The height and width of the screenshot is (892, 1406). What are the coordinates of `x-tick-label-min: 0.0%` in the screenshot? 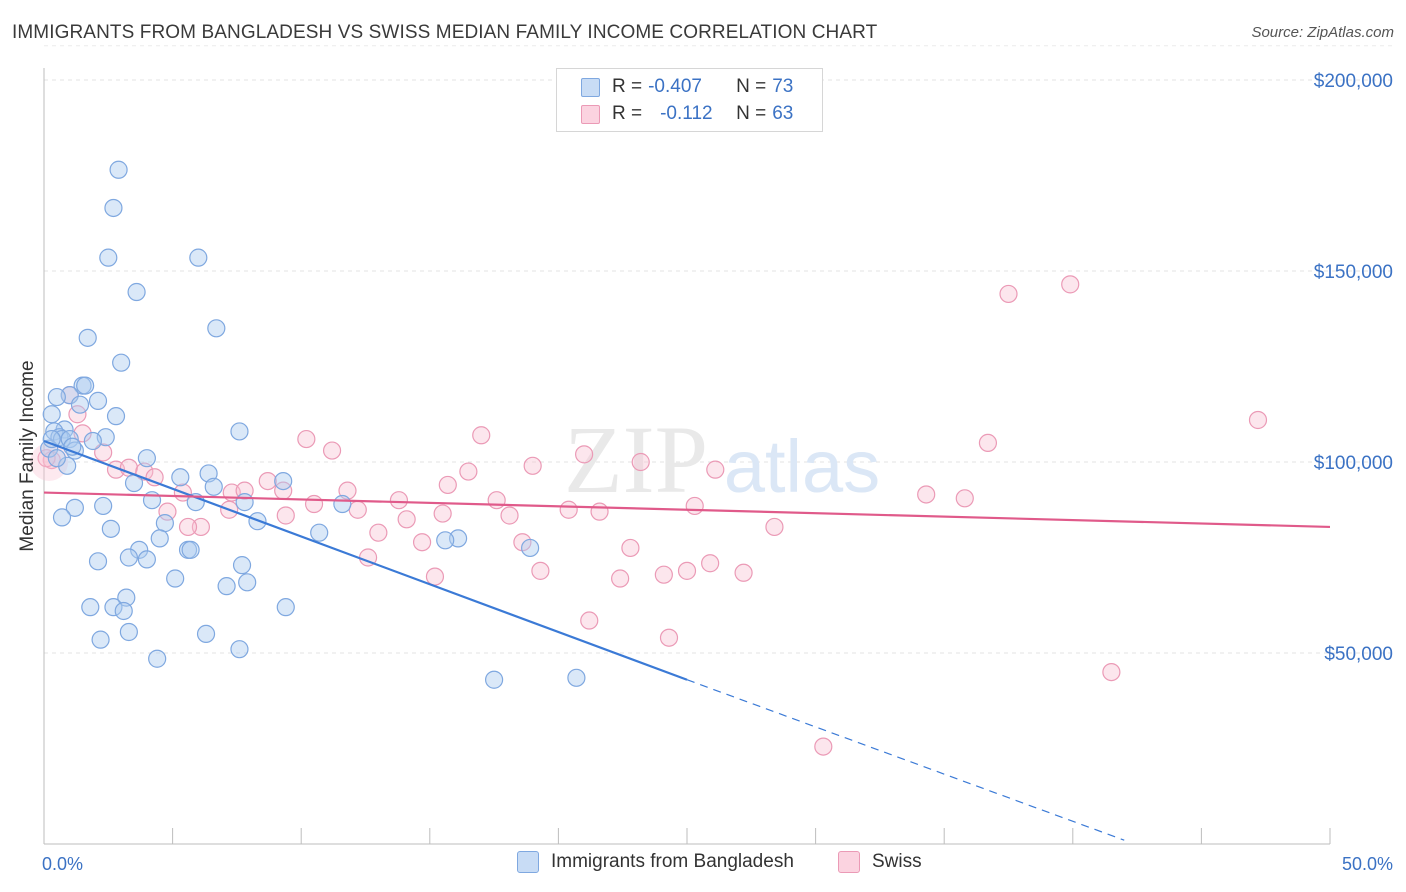 It's located at (62, 864).